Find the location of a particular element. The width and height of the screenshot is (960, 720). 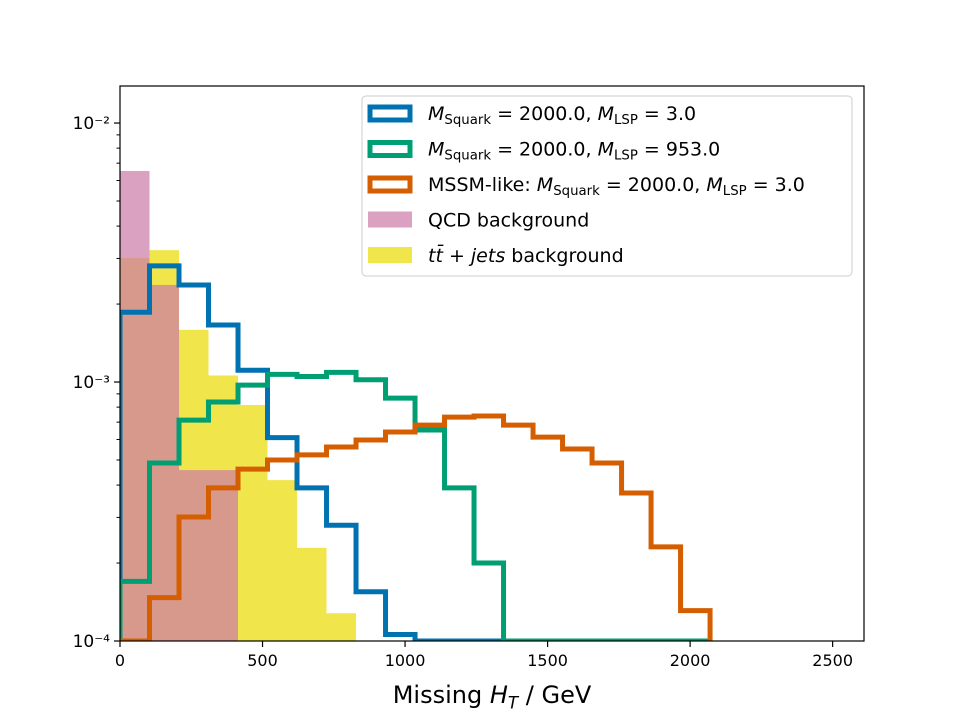

x-tick-label: 0 is located at coordinates (120, 660).